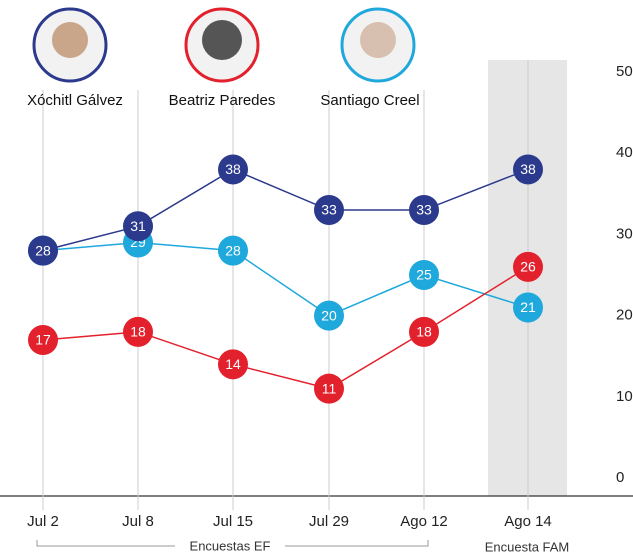  I want to click on y-tick-label: 40, so click(624, 152).